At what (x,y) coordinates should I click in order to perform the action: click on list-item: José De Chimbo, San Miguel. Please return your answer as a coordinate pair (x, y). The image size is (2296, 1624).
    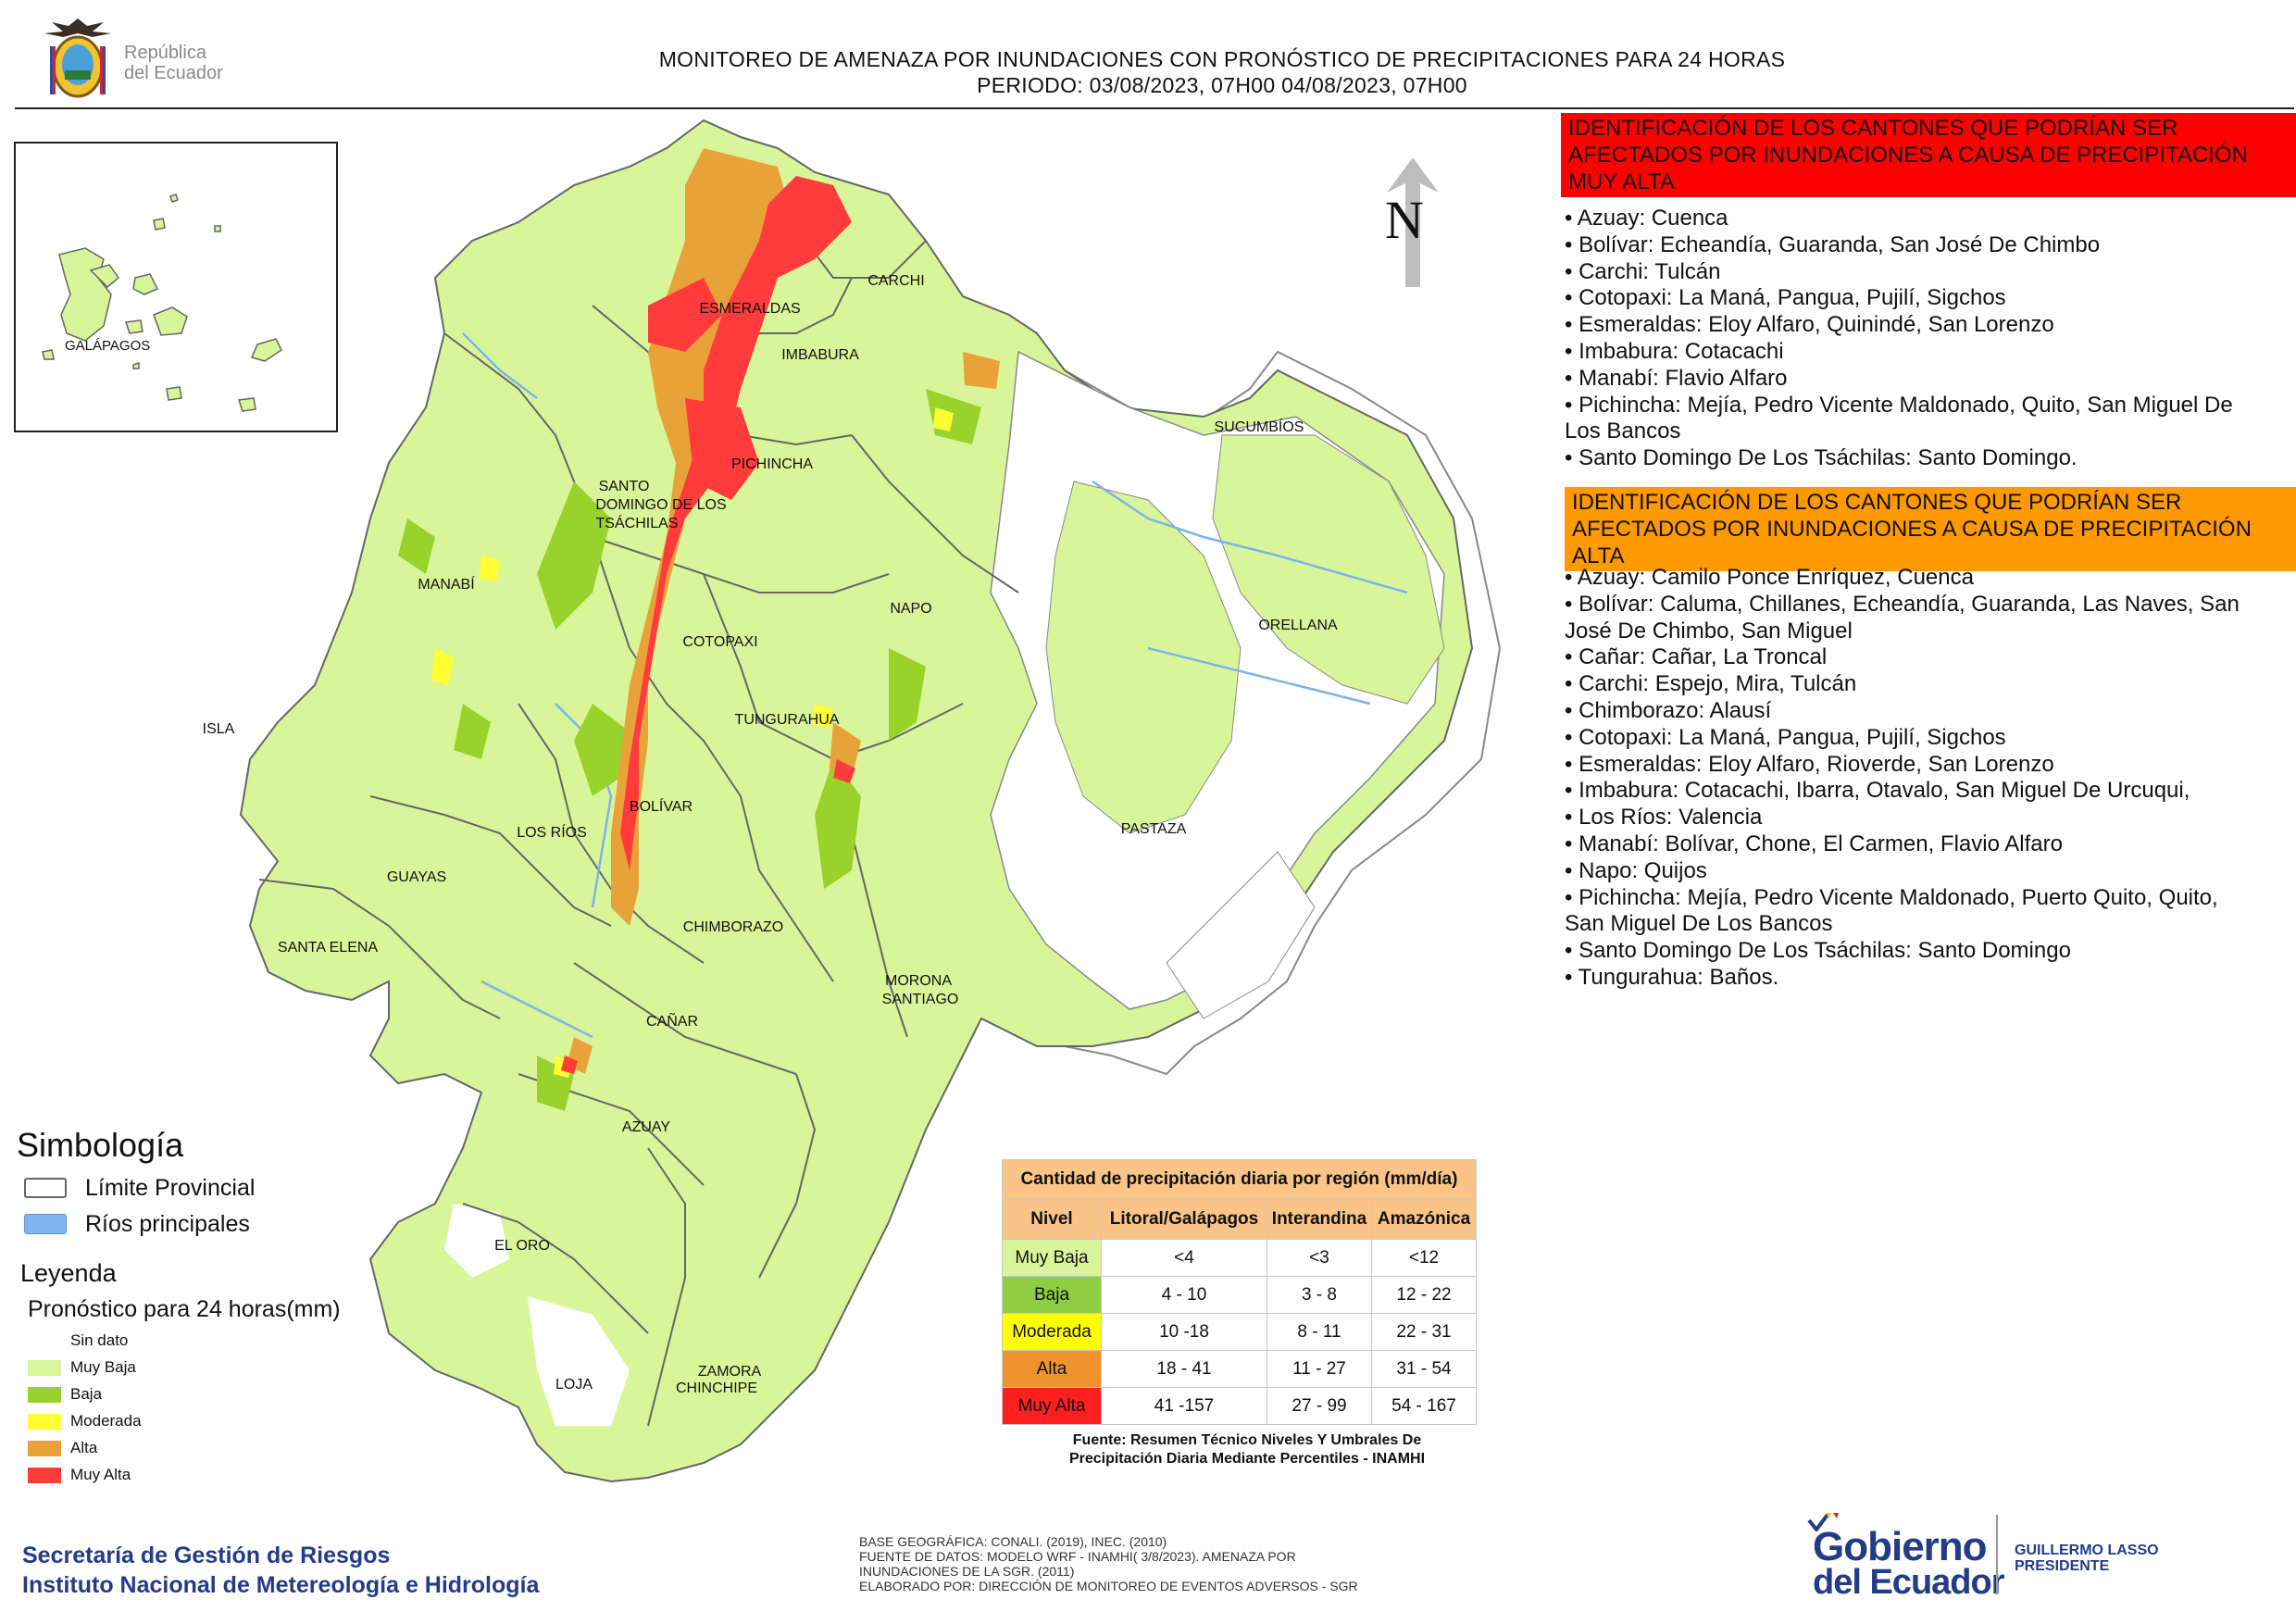
    Looking at the image, I should click on (1709, 630).